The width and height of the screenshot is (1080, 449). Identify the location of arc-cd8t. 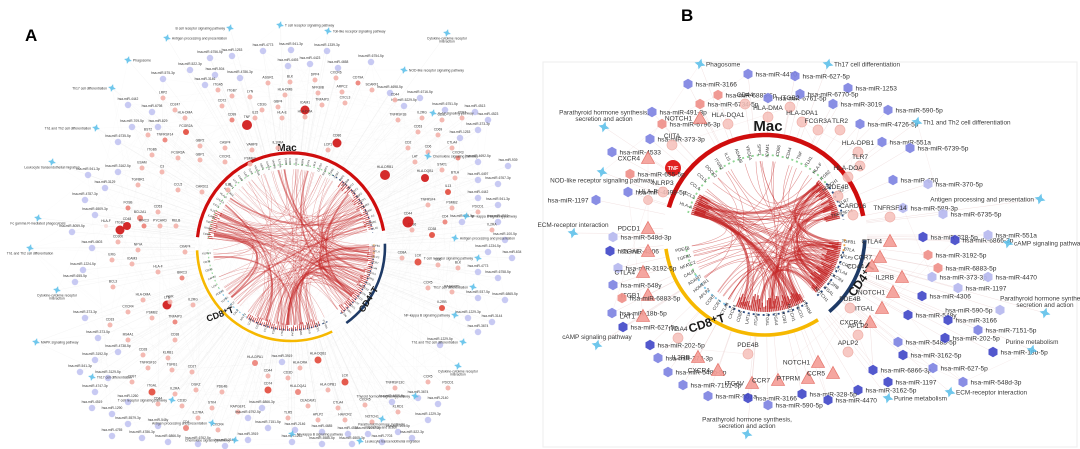
(741, 292).